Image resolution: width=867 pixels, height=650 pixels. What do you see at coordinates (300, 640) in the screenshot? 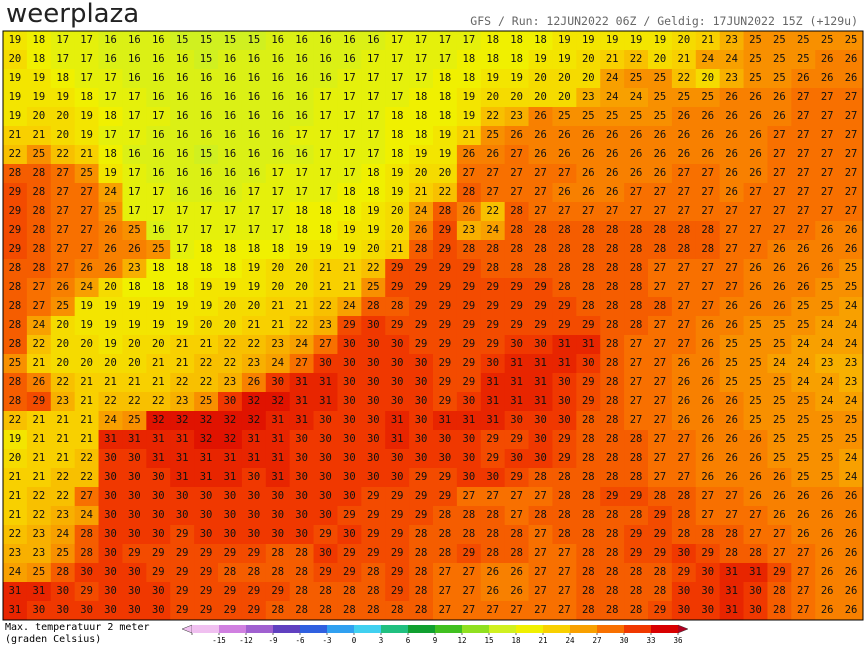
I see `colorbar-tick-label: -6` at bounding box center [300, 640].